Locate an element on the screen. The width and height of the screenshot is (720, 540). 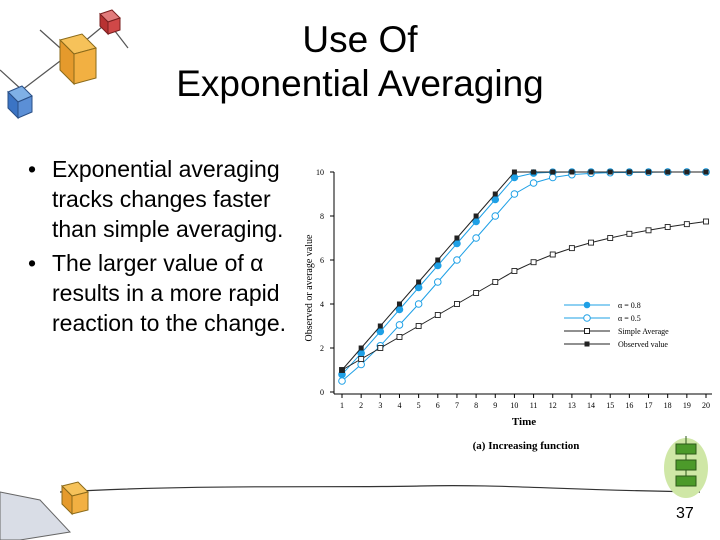
x-tick-label: 14 is located at coordinates (591, 405).